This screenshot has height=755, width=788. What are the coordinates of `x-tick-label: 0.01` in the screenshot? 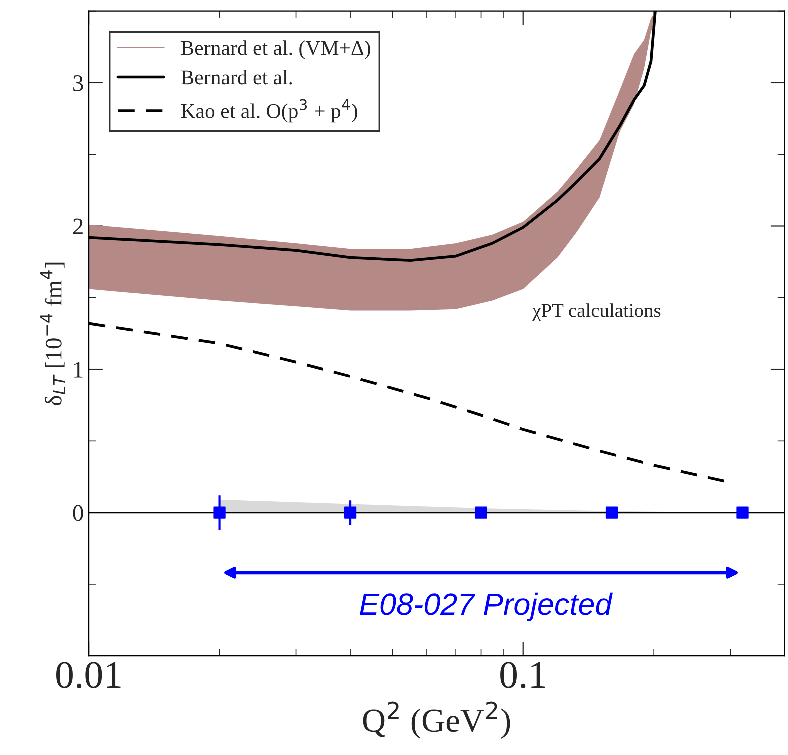 It's located at (88, 675).